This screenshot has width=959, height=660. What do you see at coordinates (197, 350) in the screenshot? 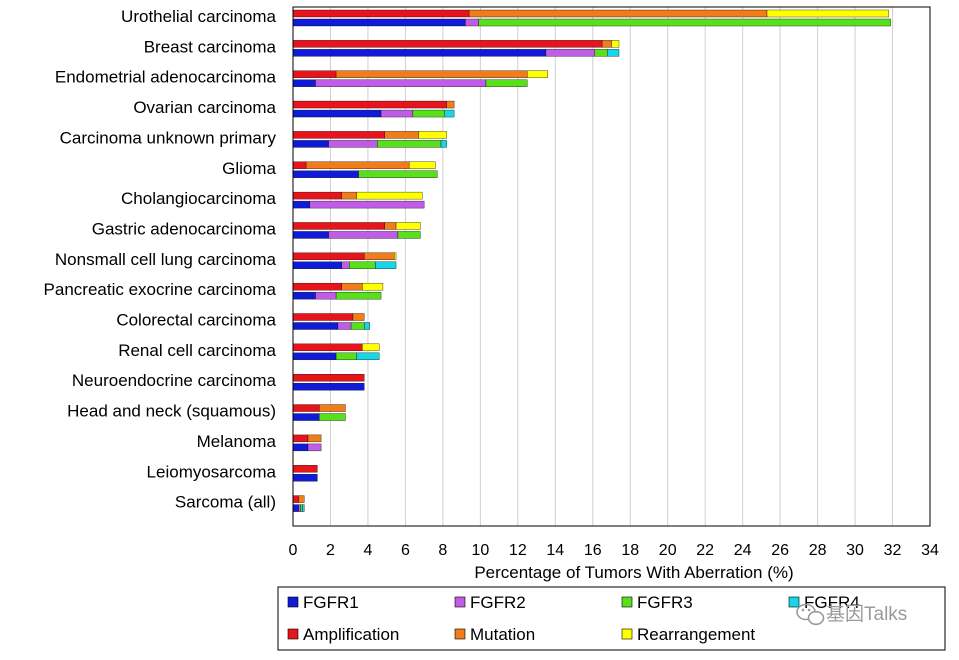
I see `category-label: Renal cell carcinoma` at bounding box center [197, 350].